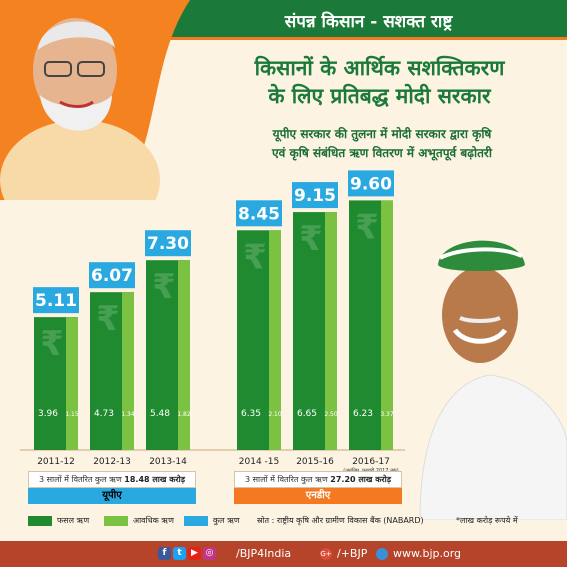 Image resolution: width=567 pixels, height=567 pixels. Describe the element at coordinates (427, 553) in the screenshot. I see `website-link: www.bjp.org` at that location.